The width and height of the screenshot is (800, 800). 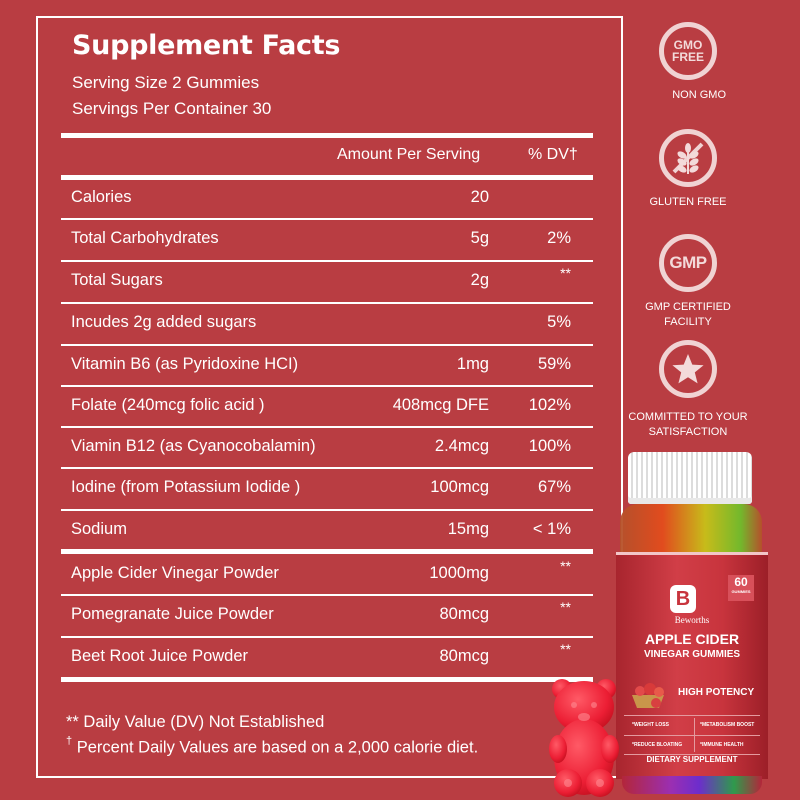 What do you see at coordinates (327, 615) in the screenshot?
I see `table-row: Pomegranate Juice Powder 80mcg **` at bounding box center [327, 615].